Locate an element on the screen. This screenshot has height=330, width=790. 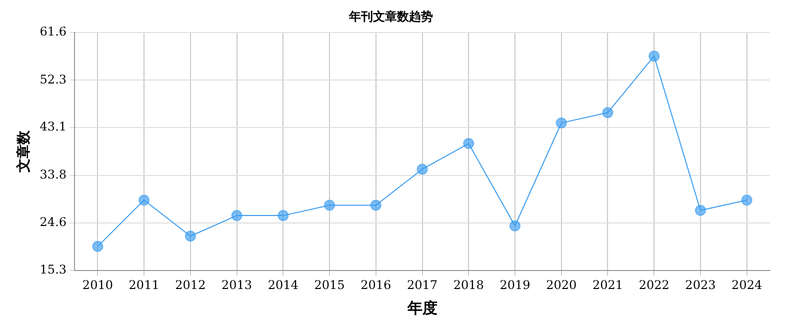
x-tick-label: 2022 is located at coordinates (654, 285).